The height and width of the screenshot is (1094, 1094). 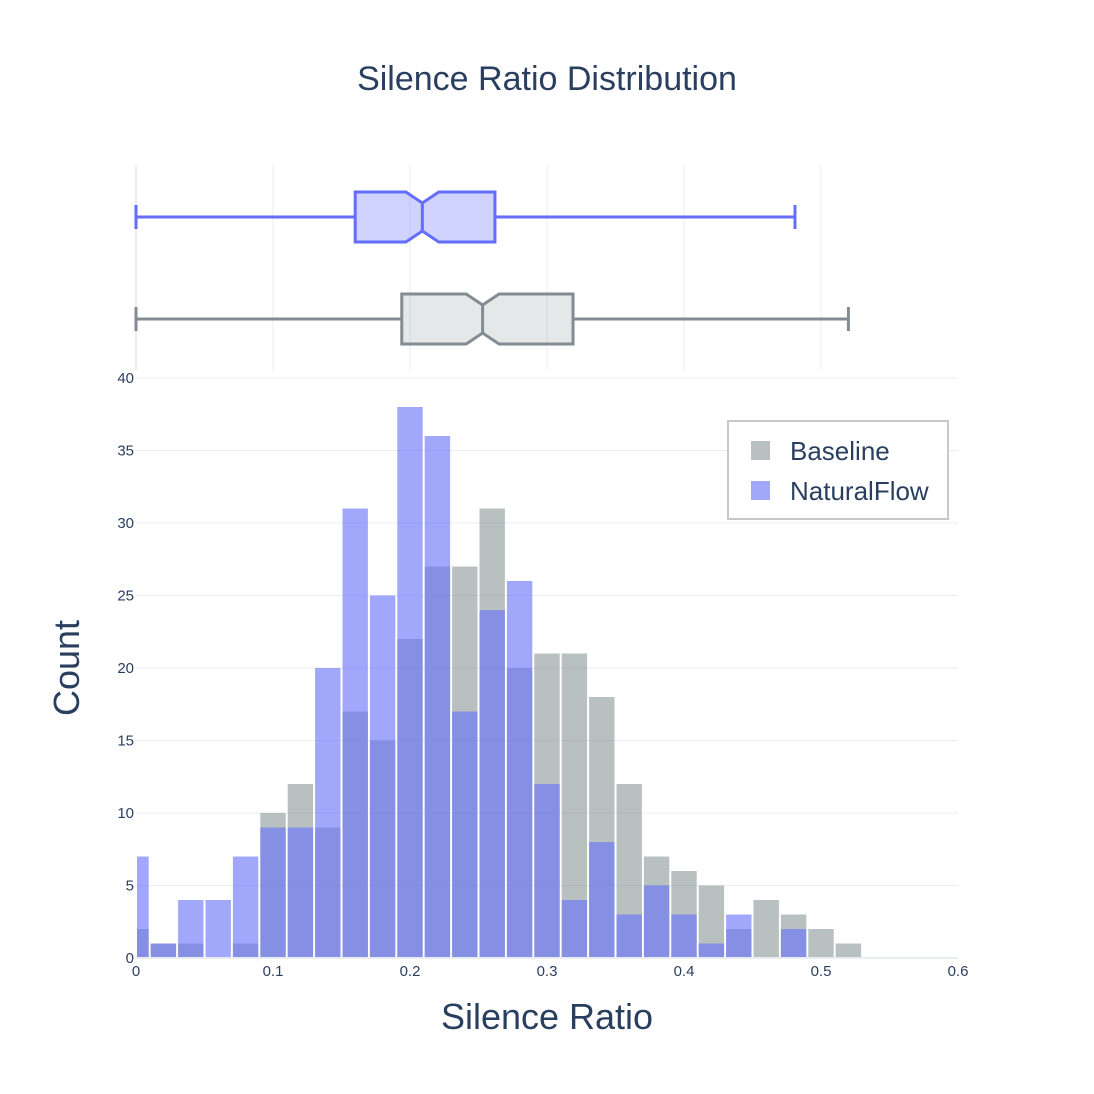 I want to click on legend-box, so click(x=838, y=470).